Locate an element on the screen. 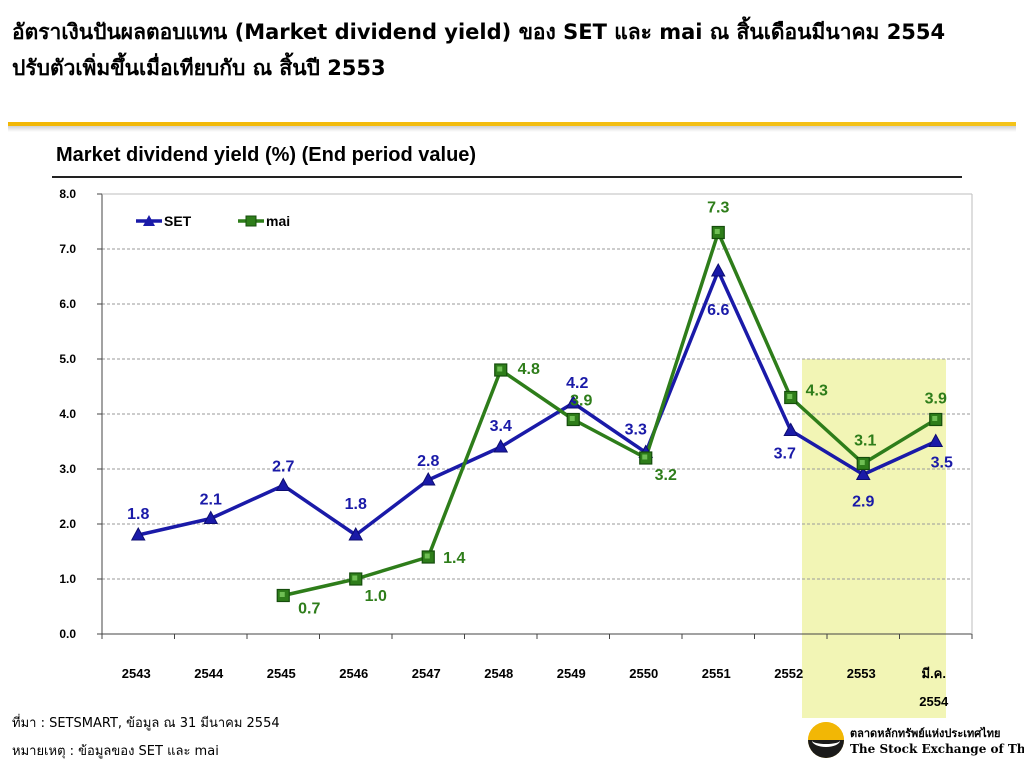 This screenshot has width=1024, height=768. y-tick-label: 7.0 is located at coordinates (67, 249).